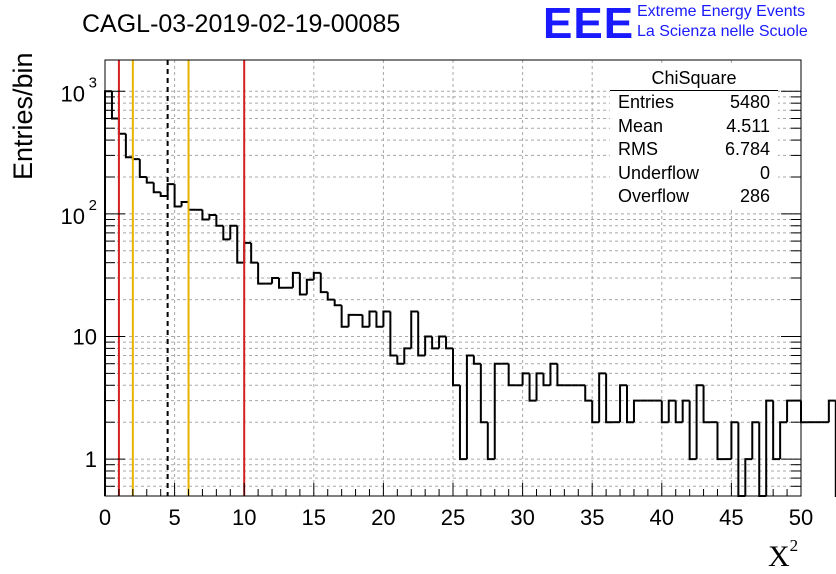 This screenshot has height=574, width=836. What do you see at coordinates (722, 32) in the screenshot?
I see `logo-text-line-2: La Scienza nelle Scuole` at bounding box center [722, 32].